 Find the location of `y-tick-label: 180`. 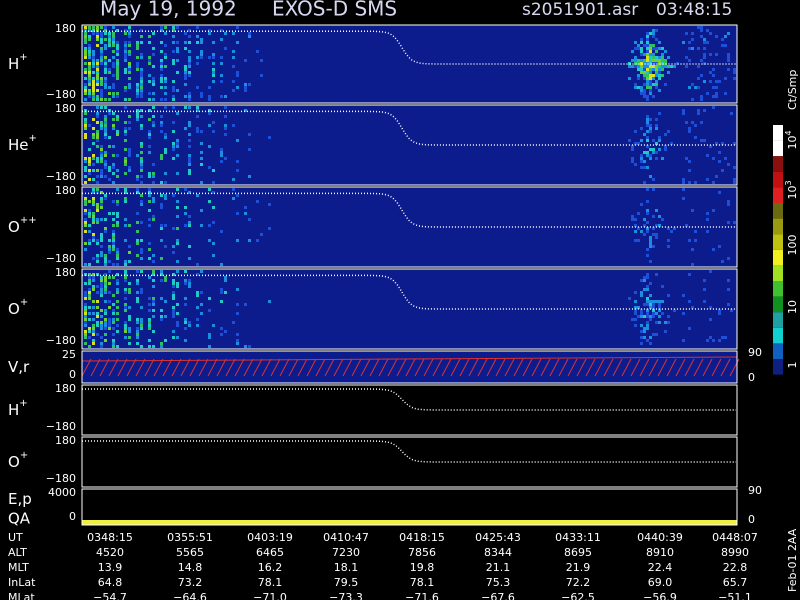

y-tick-label: 180 is located at coordinates (65, 190).